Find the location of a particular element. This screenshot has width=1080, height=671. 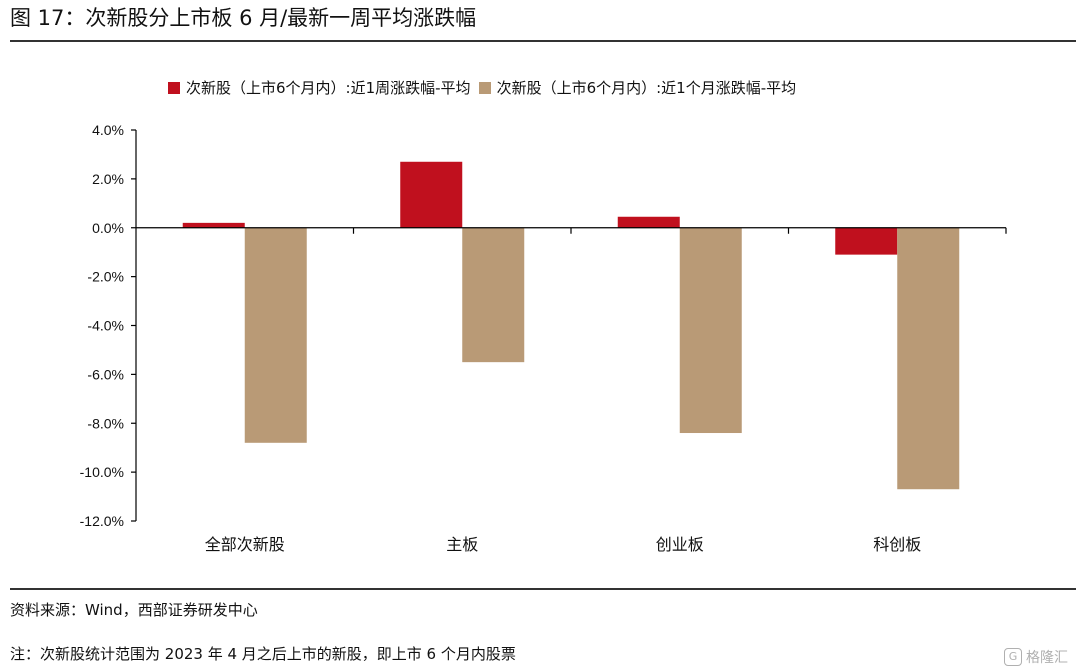

y-tick-label: 0.0% is located at coordinates (108, 228).